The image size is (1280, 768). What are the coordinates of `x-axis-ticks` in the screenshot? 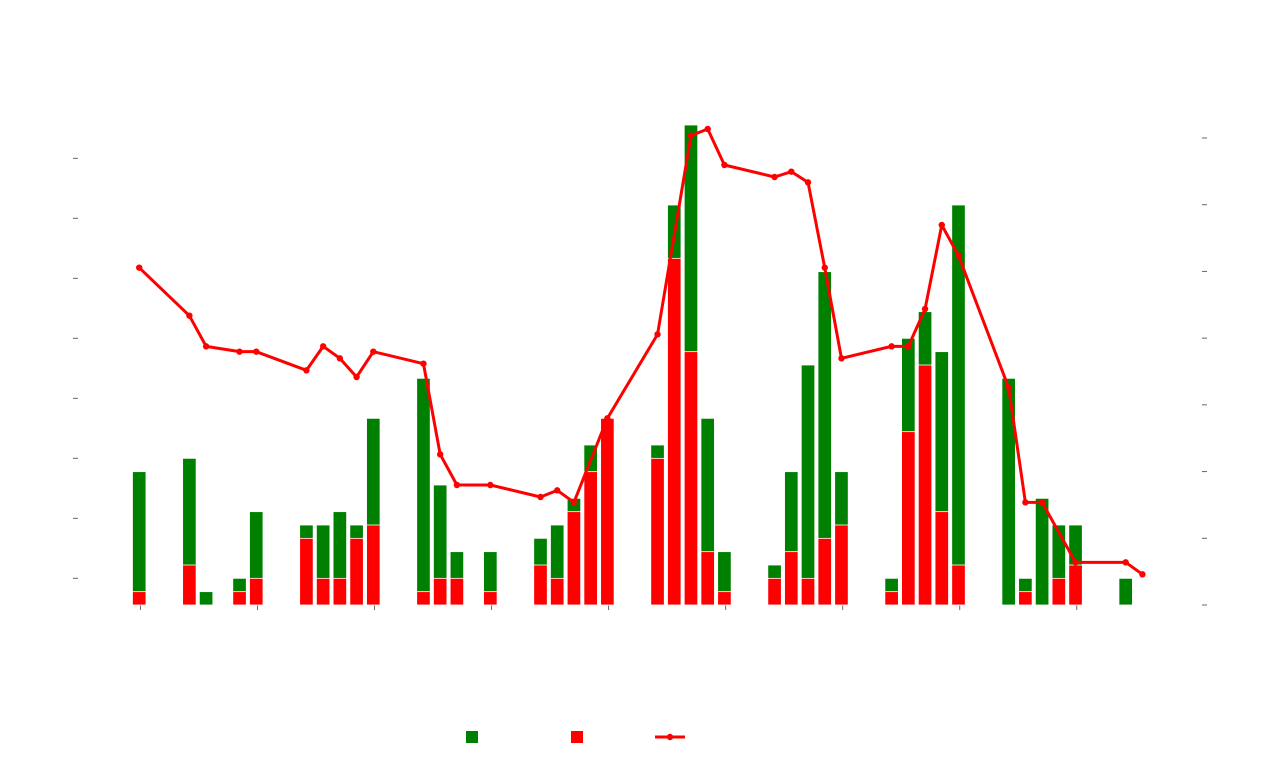 It's located at (608, 607).